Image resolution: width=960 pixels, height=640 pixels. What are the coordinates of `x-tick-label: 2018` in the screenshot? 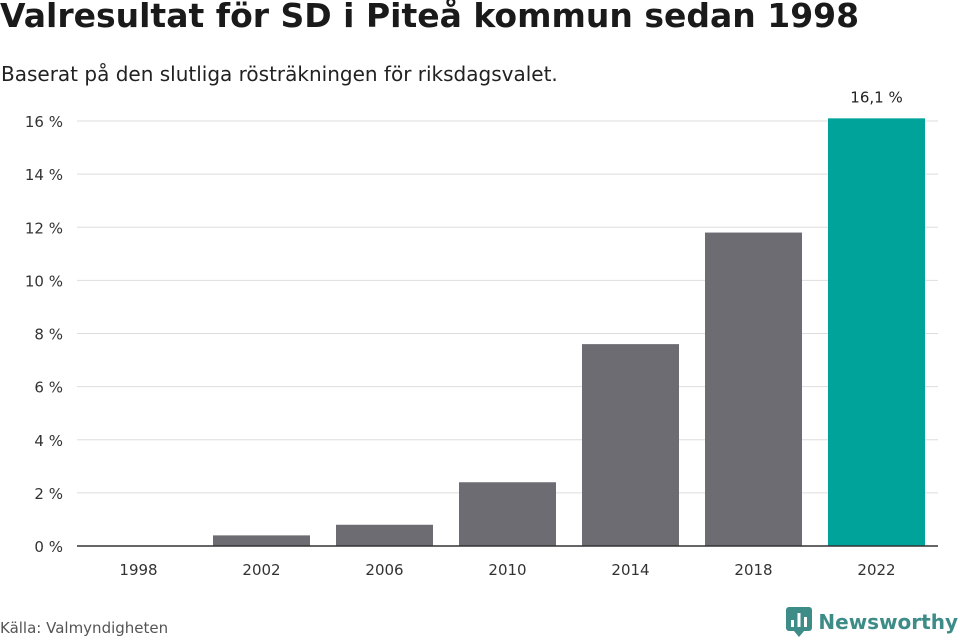 It's located at (753, 570).